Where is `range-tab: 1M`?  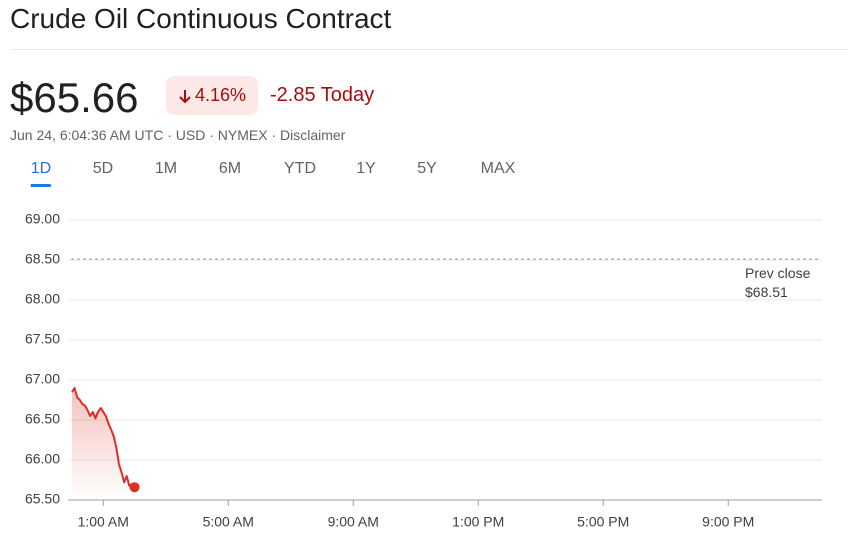 range-tab: 1M is located at coordinates (166, 168).